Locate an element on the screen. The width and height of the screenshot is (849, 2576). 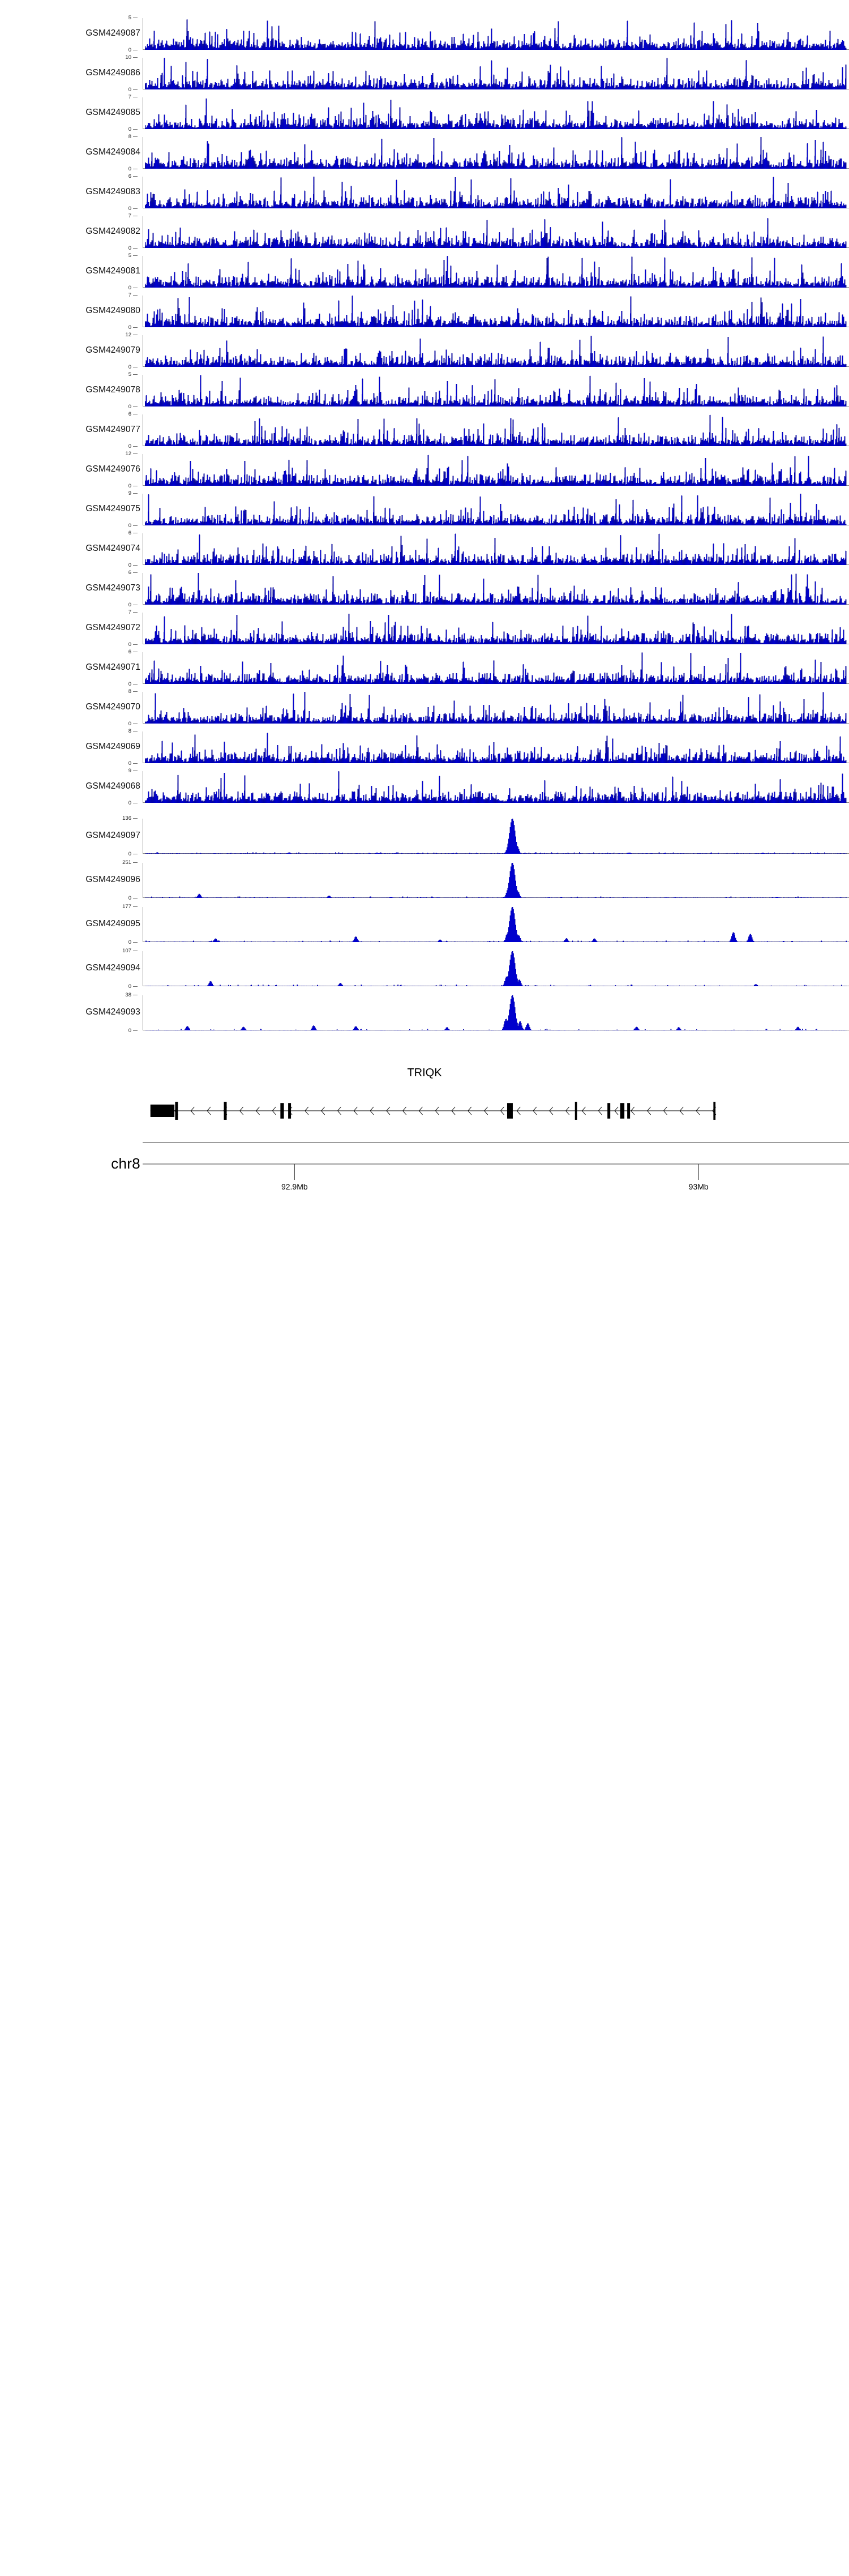
track-plot-area: 136 0 is located at coordinates (485, 836).